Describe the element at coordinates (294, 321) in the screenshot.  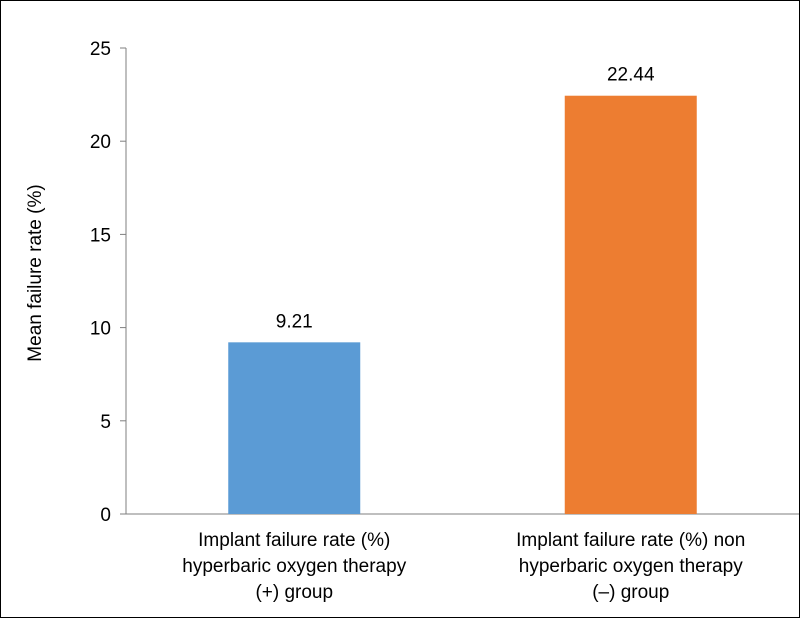
I see `data-label: 9.21` at that location.